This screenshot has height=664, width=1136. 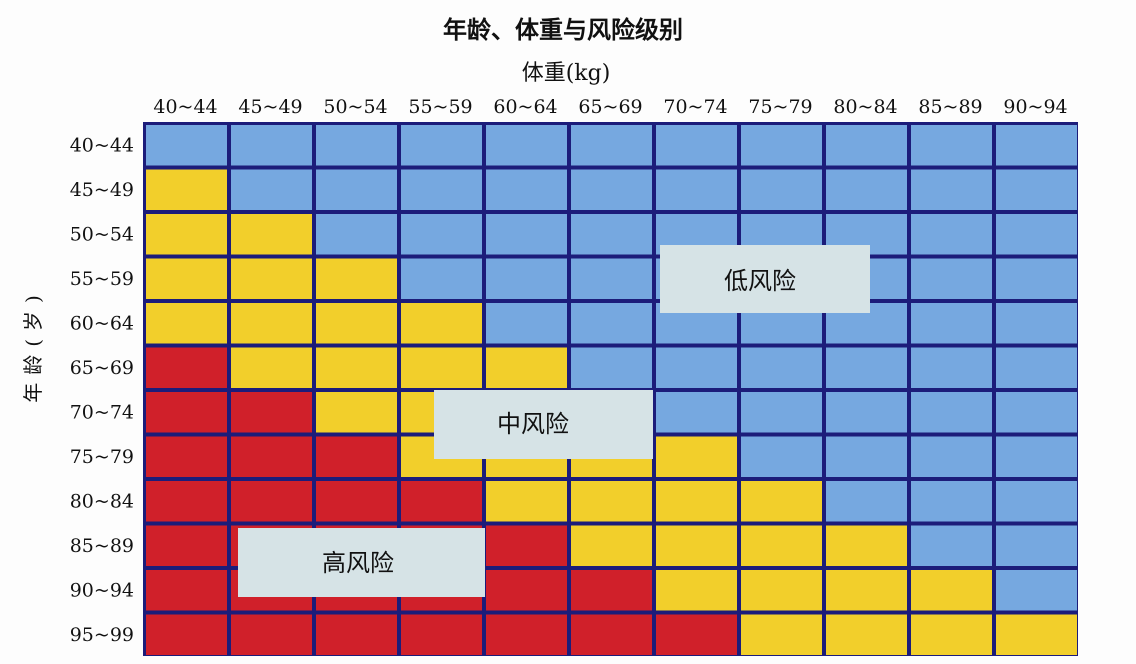 I want to click on y-tick-label: 50~54, so click(x=102, y=234).